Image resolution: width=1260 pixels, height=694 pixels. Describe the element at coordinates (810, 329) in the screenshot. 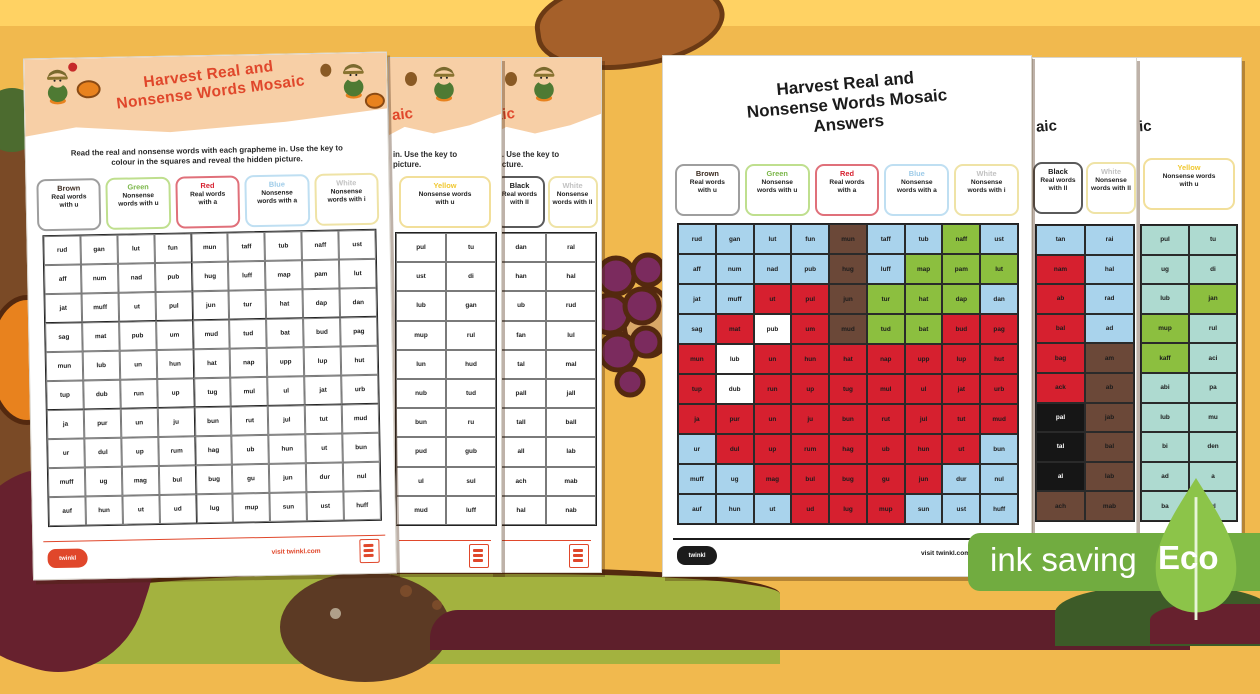

I see `mosaic-cell: um` at that location.